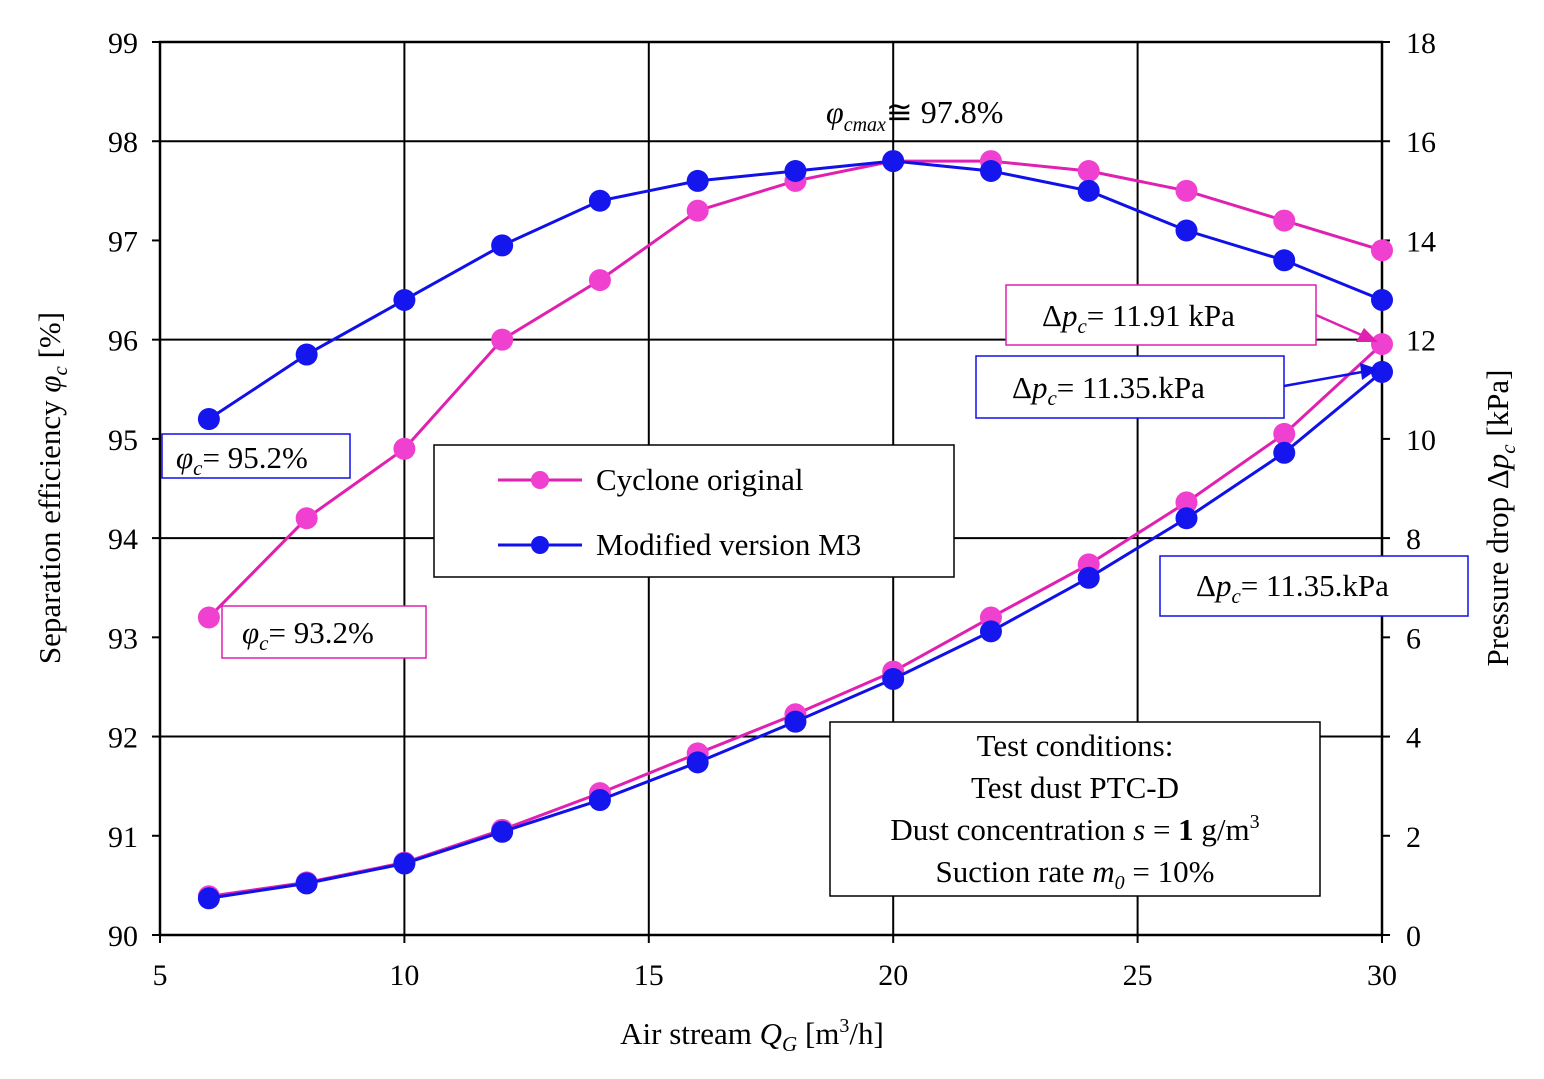  I want to click on x-tick-label: 5, so click(160, 975).